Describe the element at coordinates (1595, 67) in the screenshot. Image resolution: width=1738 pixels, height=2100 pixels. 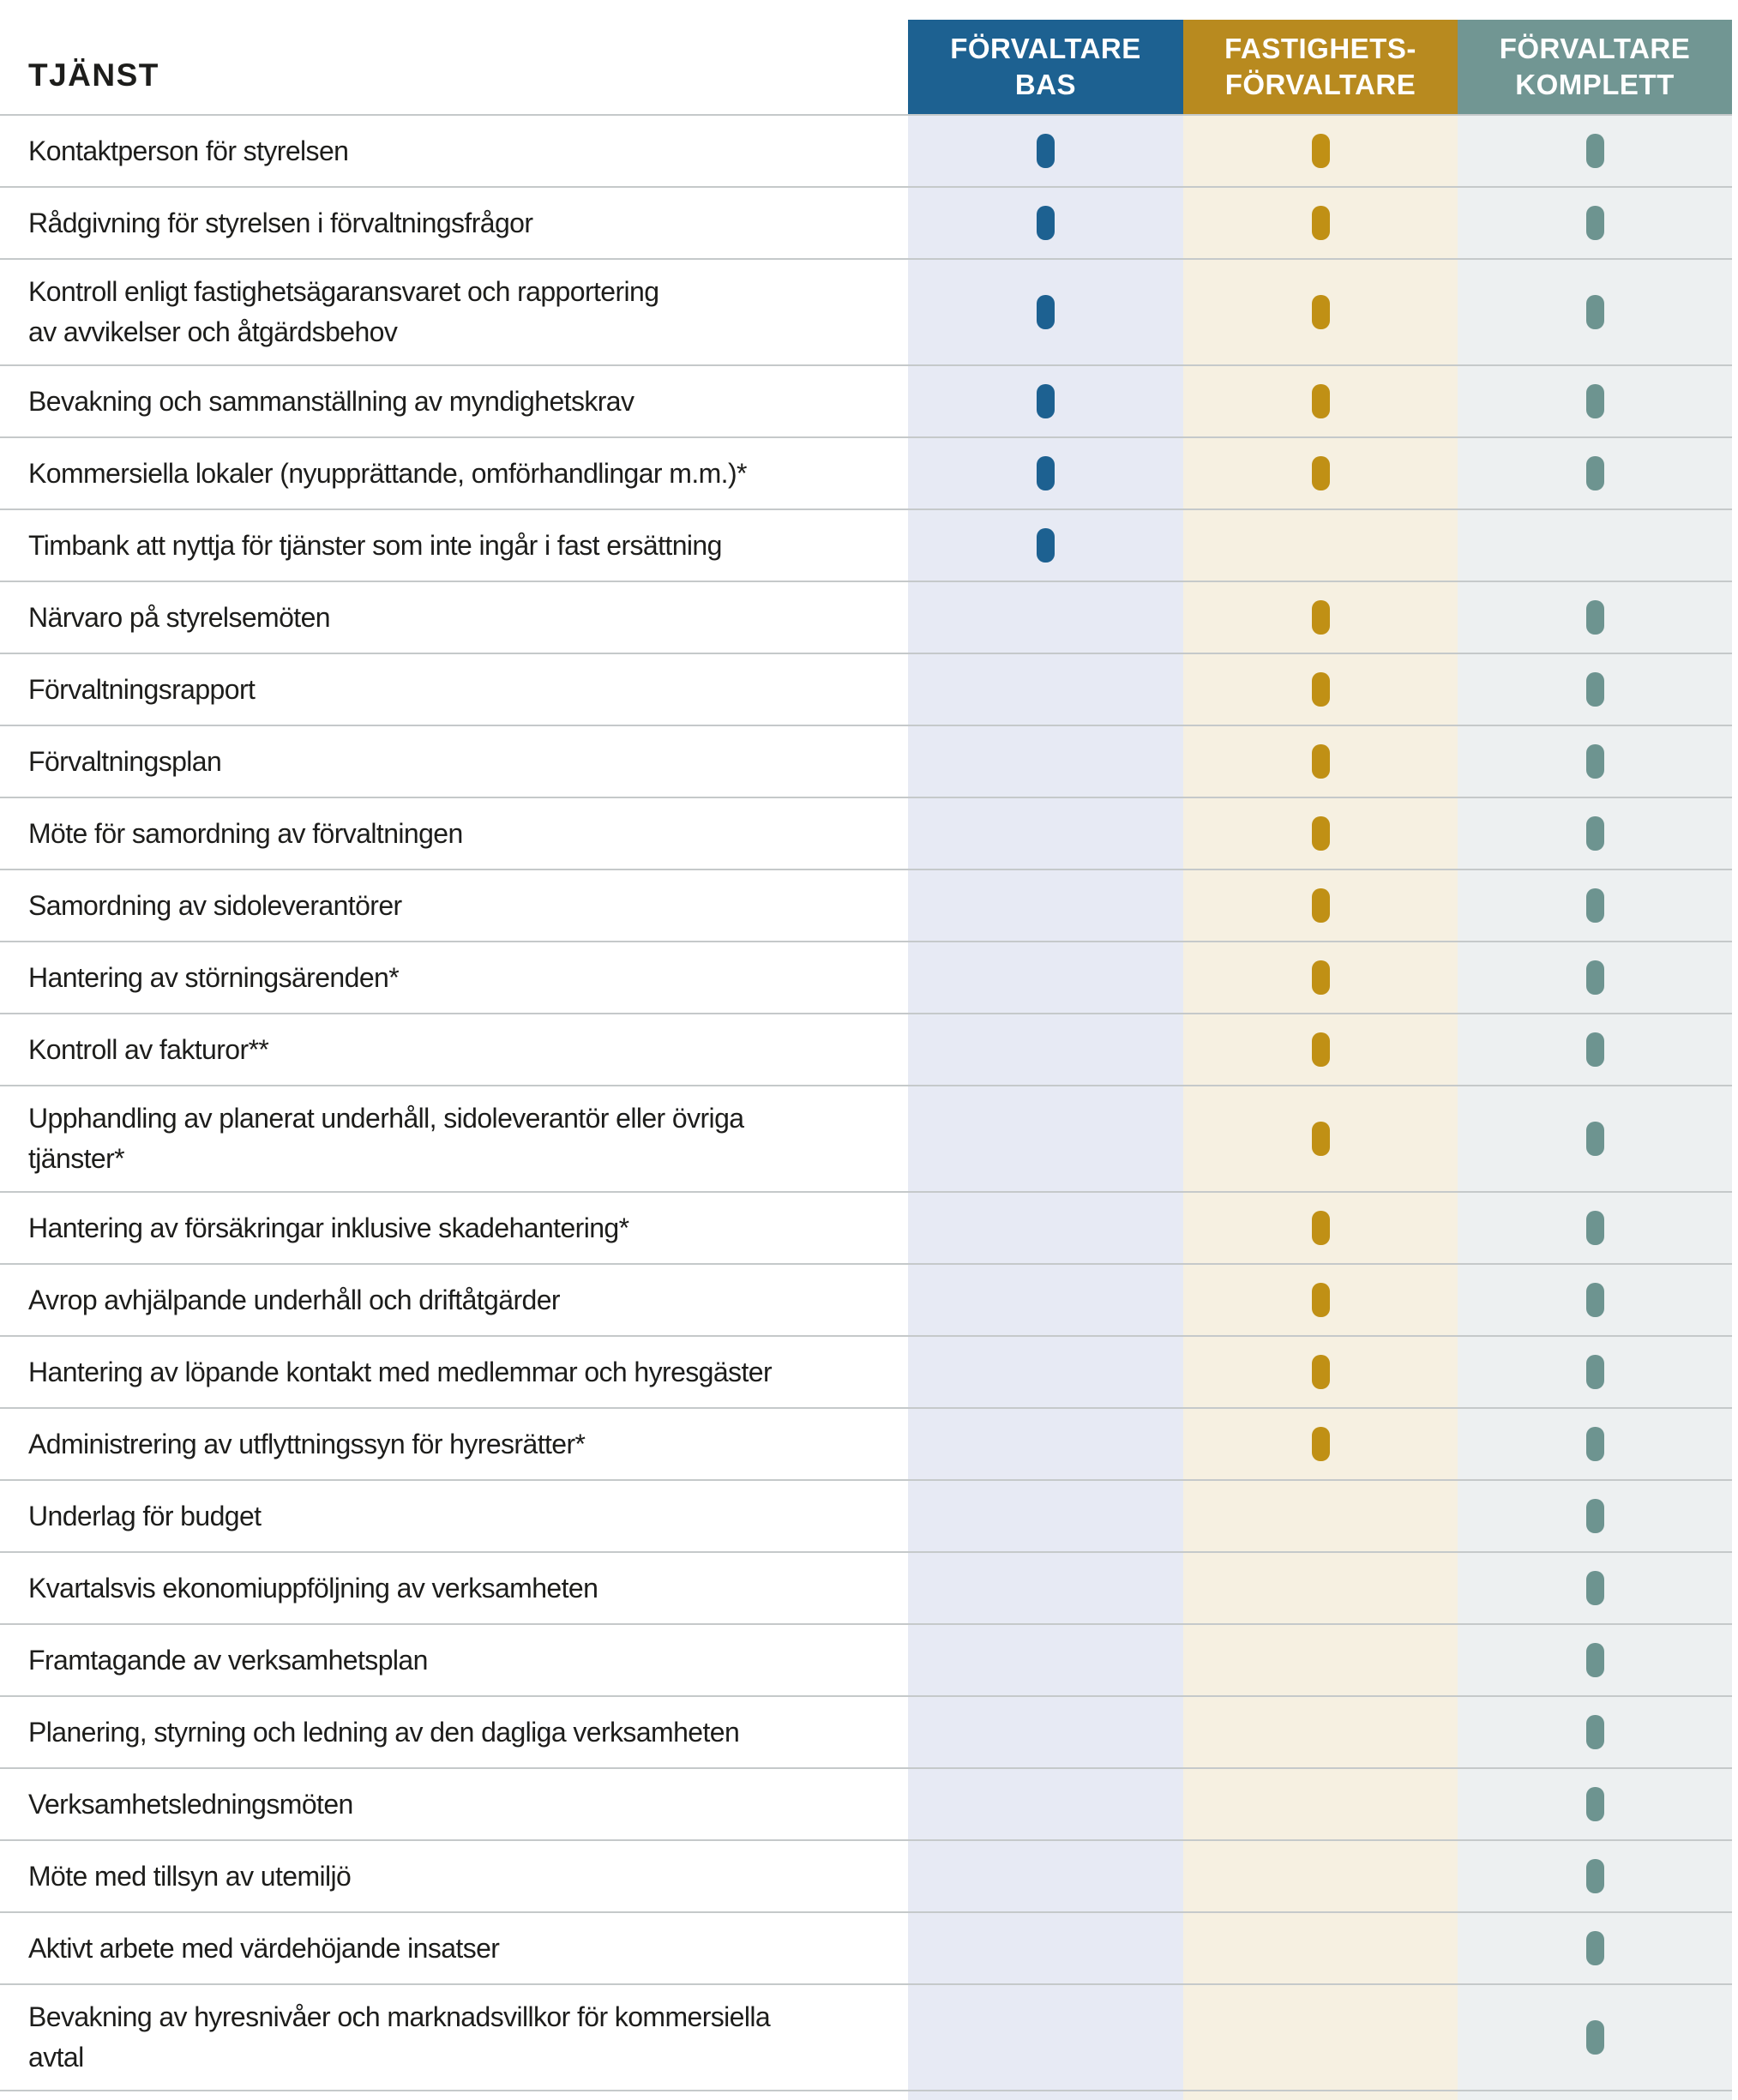
I see `plan-header-forvaltare-komplett: FÖRVALTARE KOMPLETT` at that location.